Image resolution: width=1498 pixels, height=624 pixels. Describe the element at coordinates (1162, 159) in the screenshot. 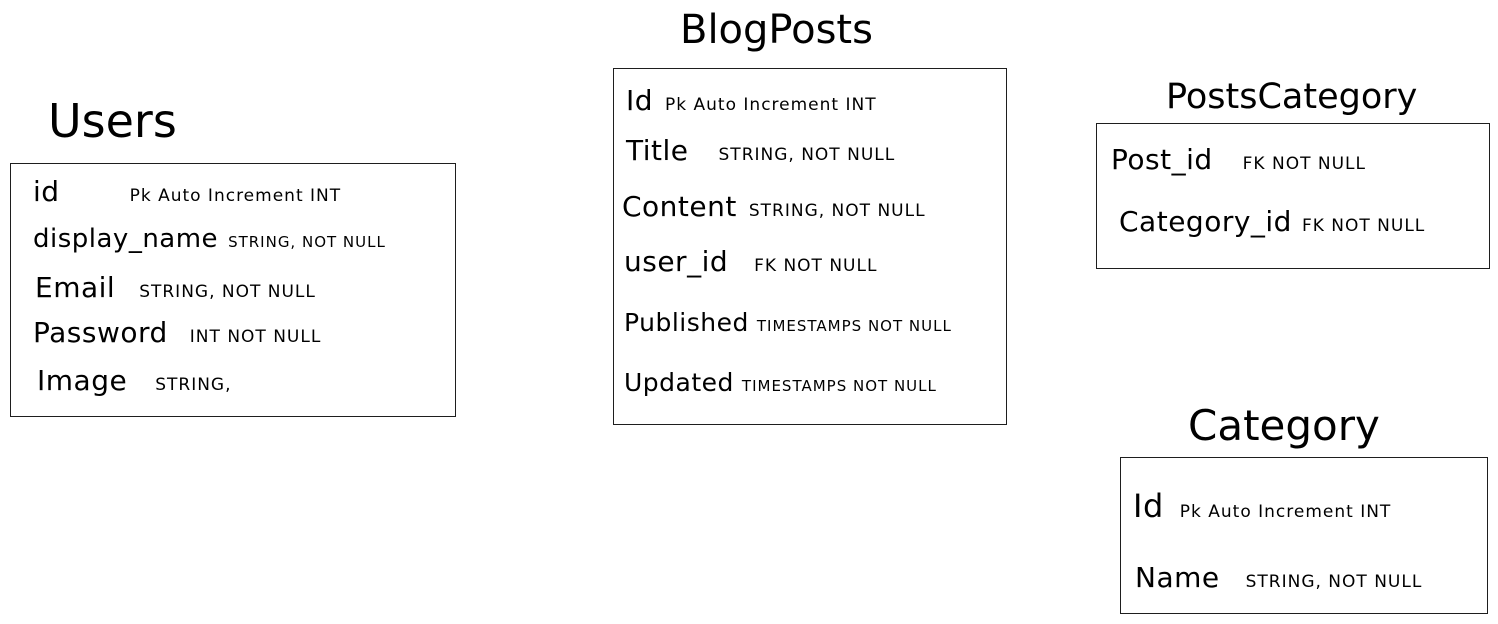

I see `field-name: Post_id` at that location.